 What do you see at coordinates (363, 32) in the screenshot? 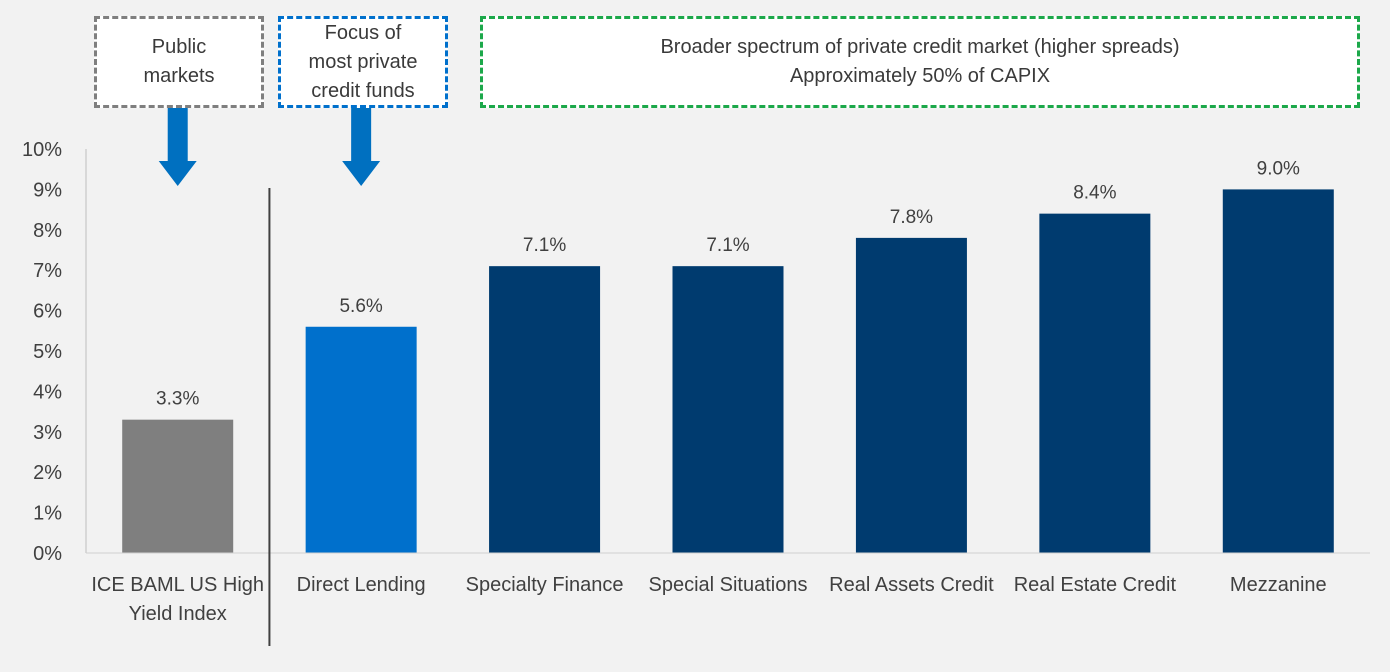
I see `focus-box-line-1: Focus of` at bounding box center [363, 32].